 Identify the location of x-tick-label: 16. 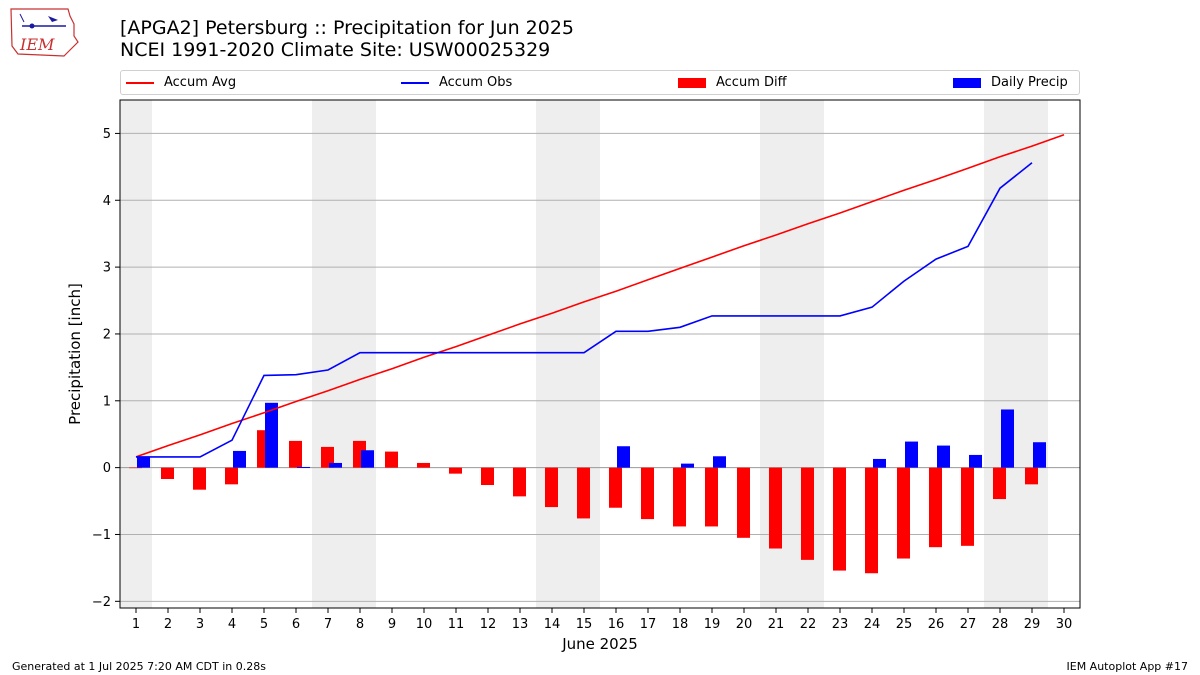
(616, 624).